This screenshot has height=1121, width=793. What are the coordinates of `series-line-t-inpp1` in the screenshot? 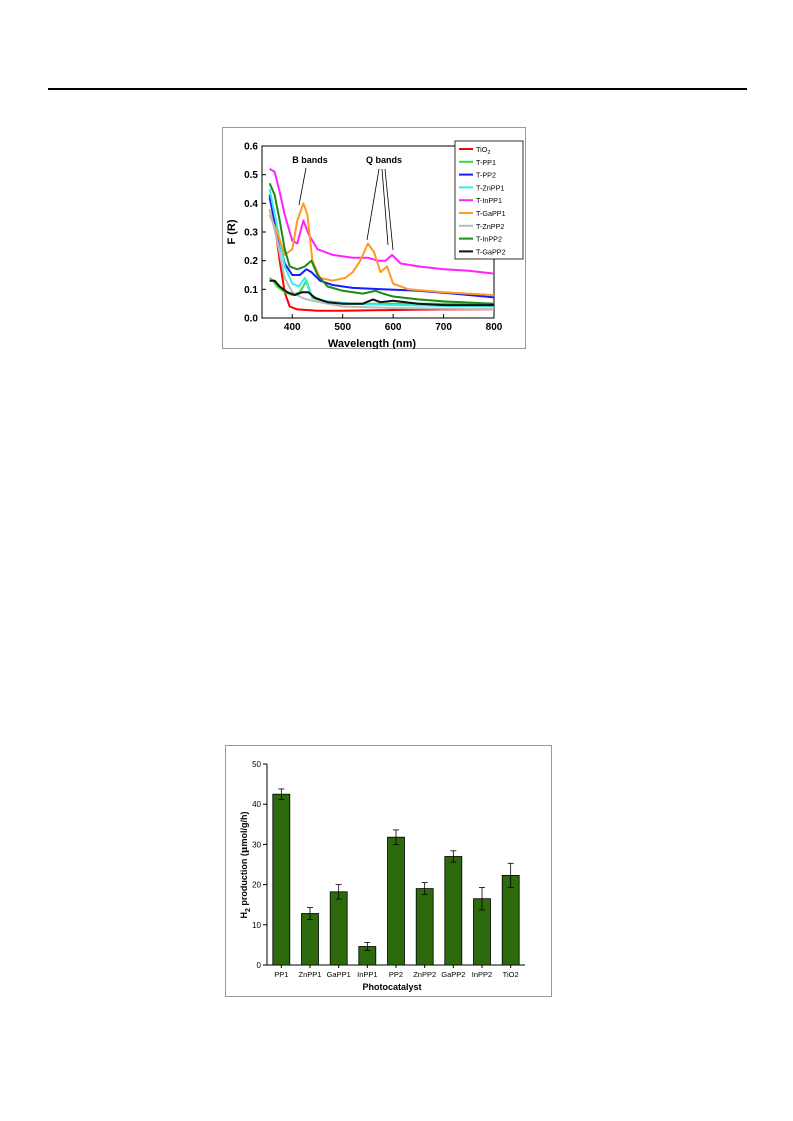 It's located at (382, 221).